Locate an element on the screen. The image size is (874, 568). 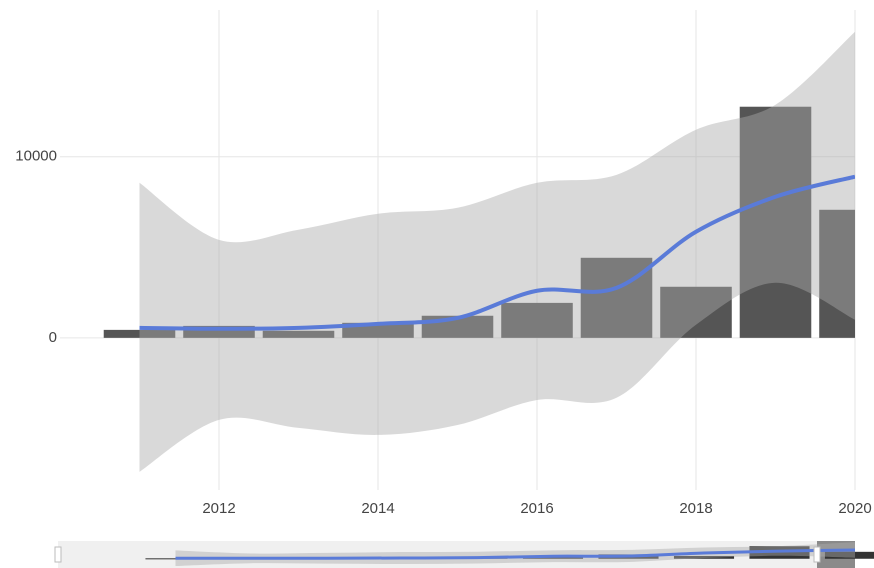
x-tick-label: 2020 is located at coordinates (854, 508).